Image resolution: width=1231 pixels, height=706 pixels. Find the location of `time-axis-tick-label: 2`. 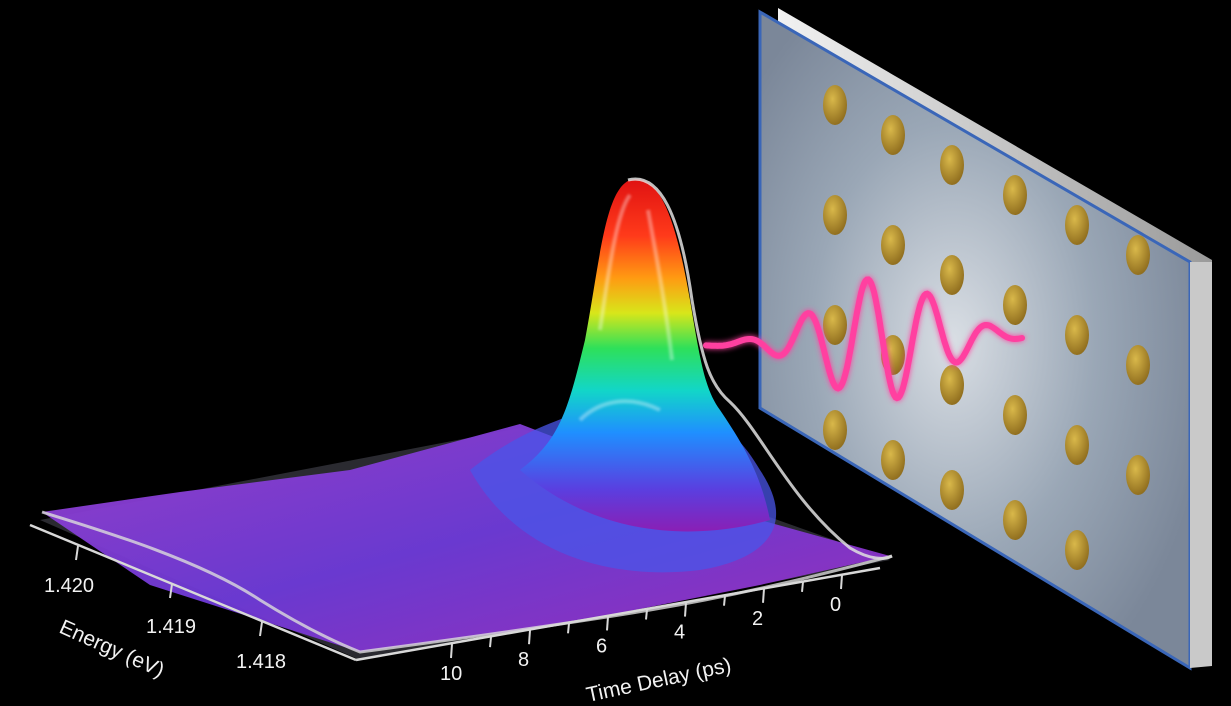

time-axis-tick-label: 2 is located at coordinates (757, 619).